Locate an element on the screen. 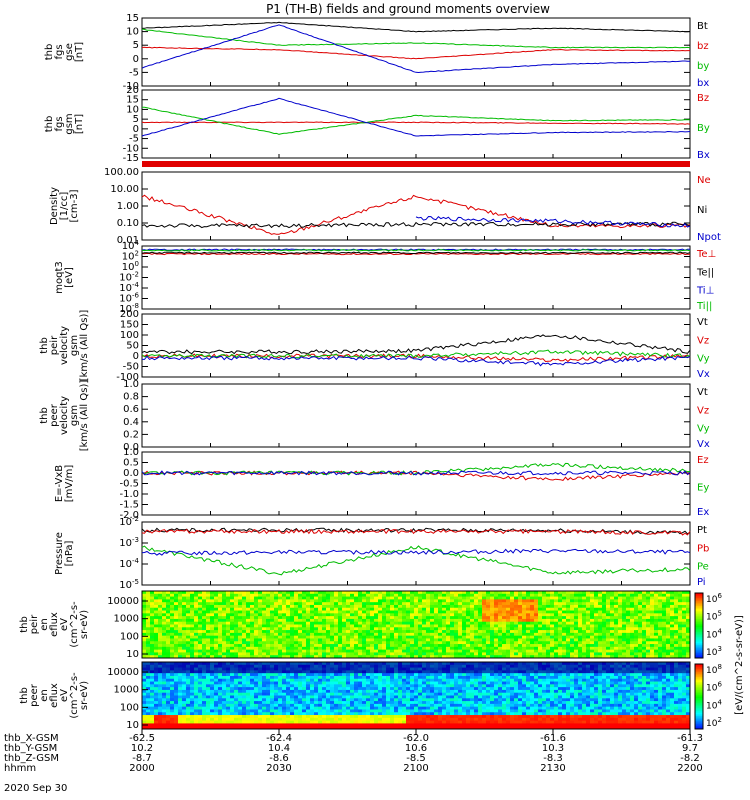 This screenshot has height=800, width=750. y-axis-label-line: [eV] is located at coordinates (69, 277).